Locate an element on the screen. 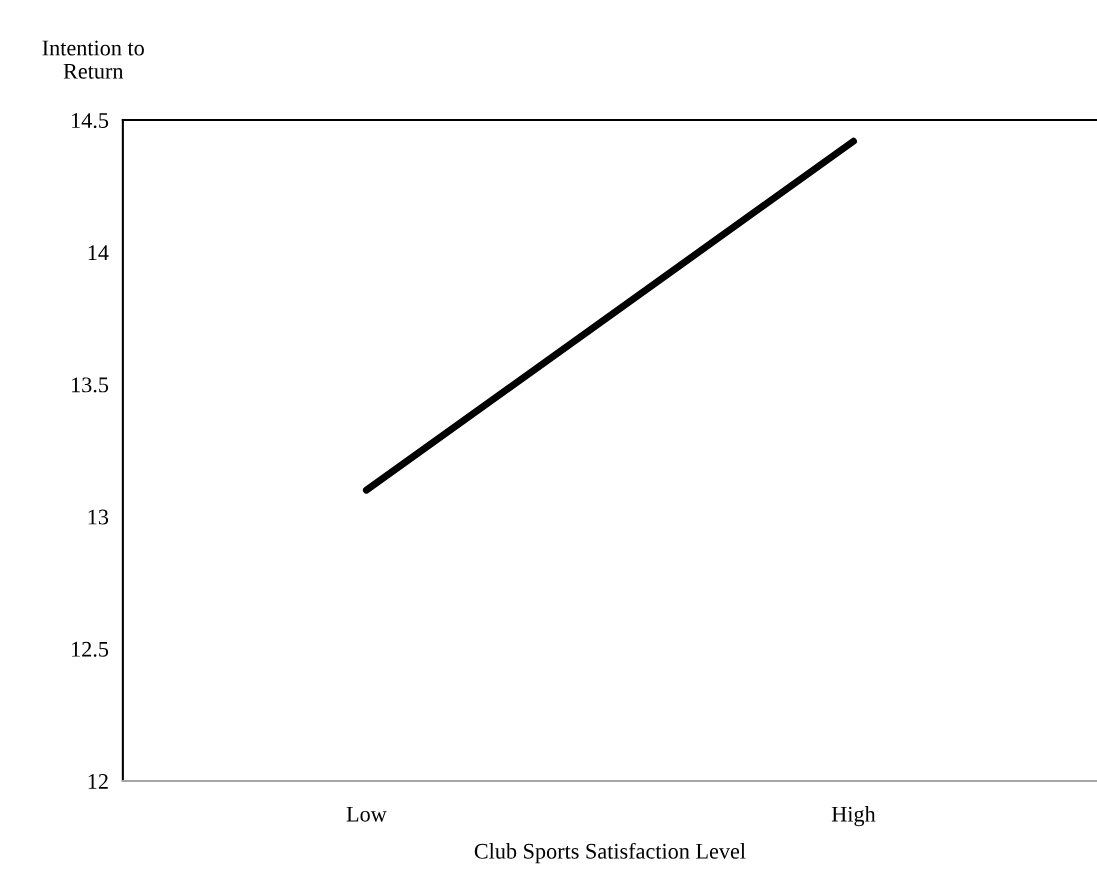  y-axis-title: Intention to Return is located at coordinates (93, 59).